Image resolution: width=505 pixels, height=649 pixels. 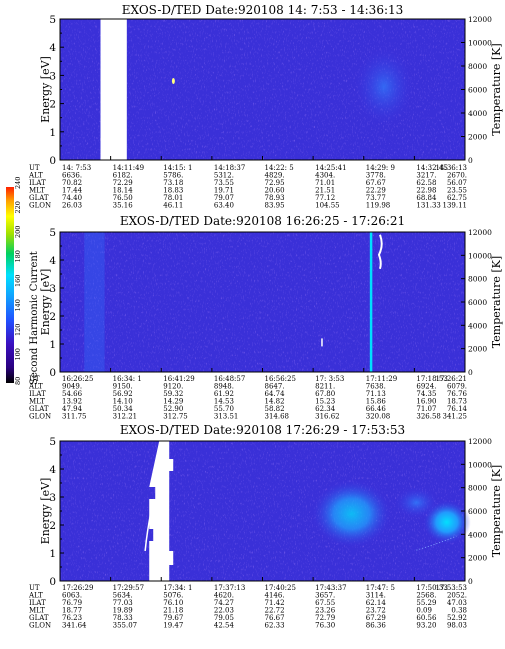 I want to click on orbit-table-cell: 14.53, so click(x=224, y=402).